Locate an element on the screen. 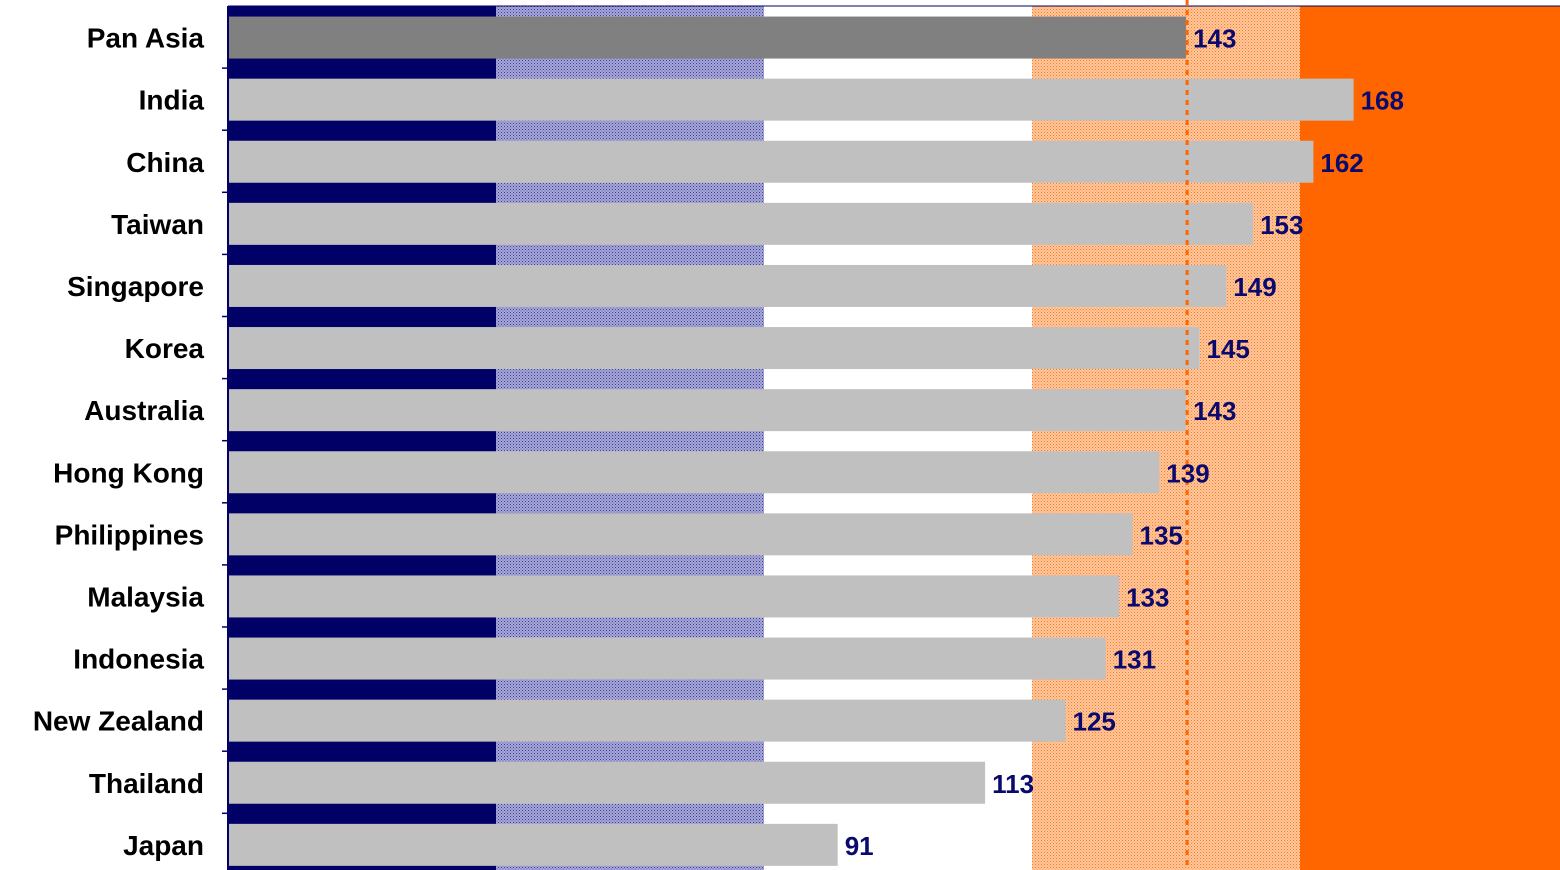  value-label-pan-asia: 143 is located at coordinates (1214, 39).